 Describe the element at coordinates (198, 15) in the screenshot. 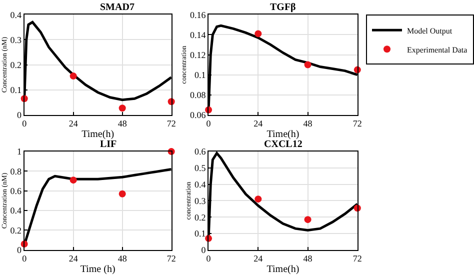

I see `y-tick-label: 0.16` at that location.